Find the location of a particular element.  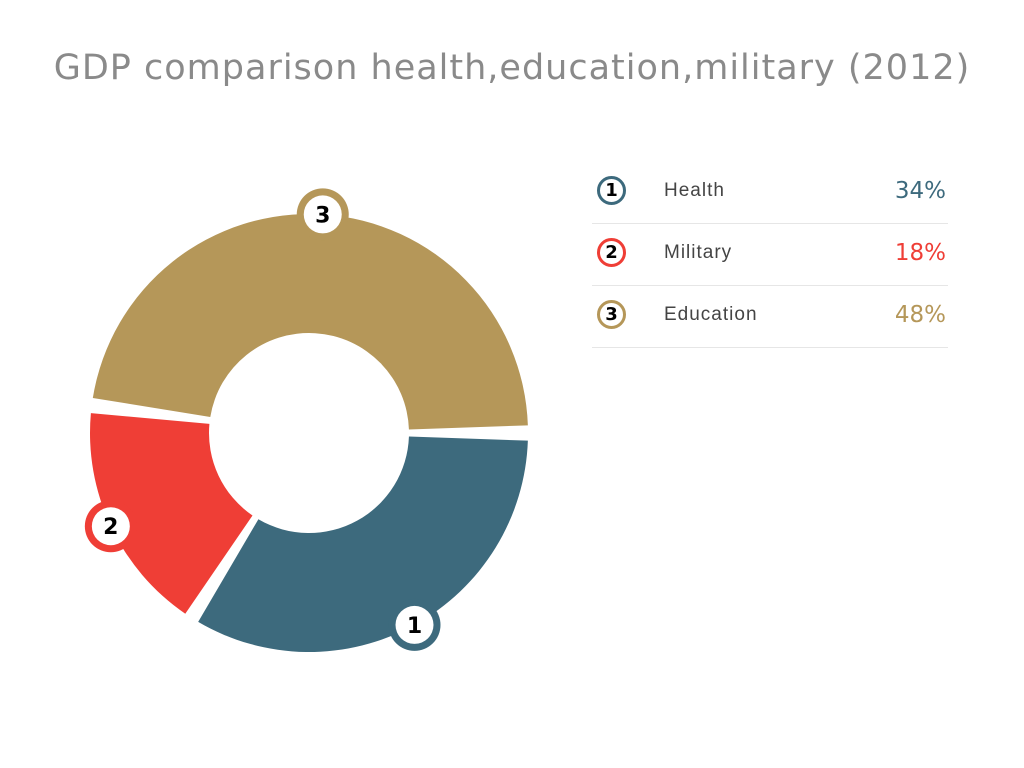

slice-number-1: 1 is located at coordinates (414, 626).